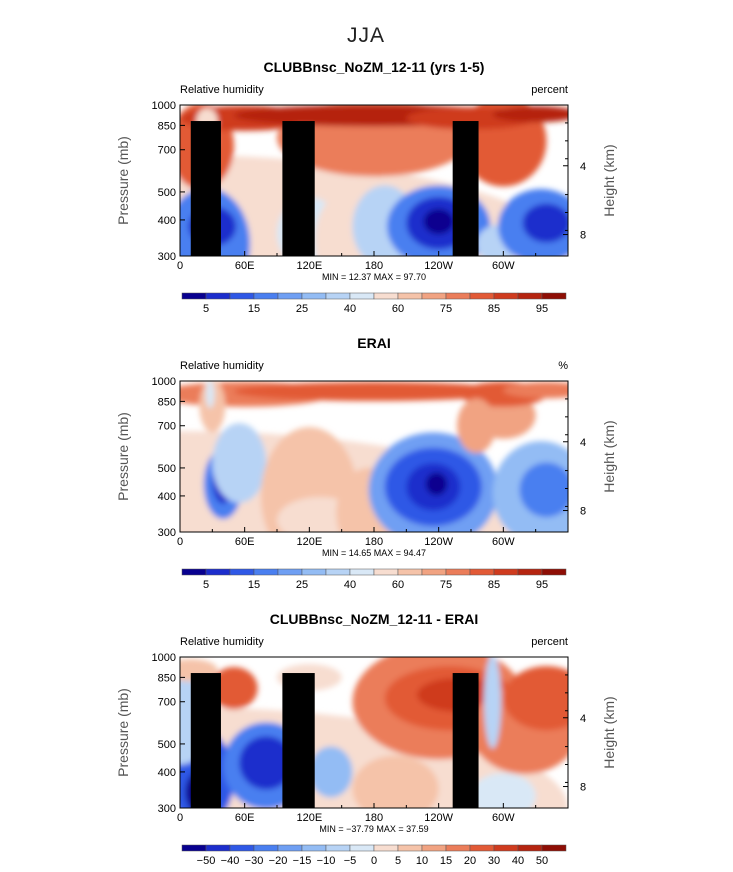  I want to click on y2-tick-label: 4, so click(583, 719).